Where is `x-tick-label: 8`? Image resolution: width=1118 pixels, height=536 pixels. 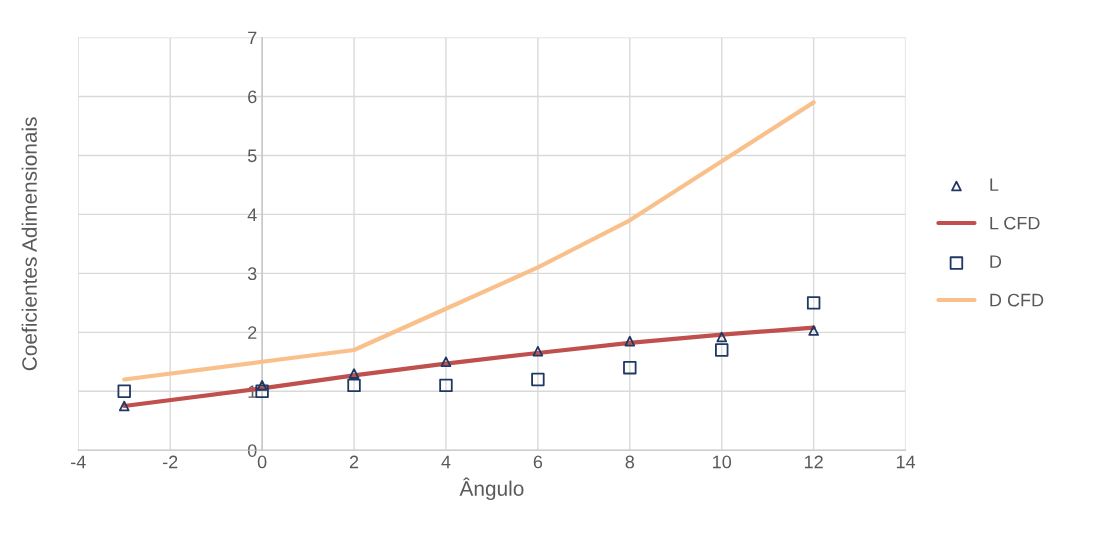 x-tick-label: 8 is located at coordinates (630, 462).